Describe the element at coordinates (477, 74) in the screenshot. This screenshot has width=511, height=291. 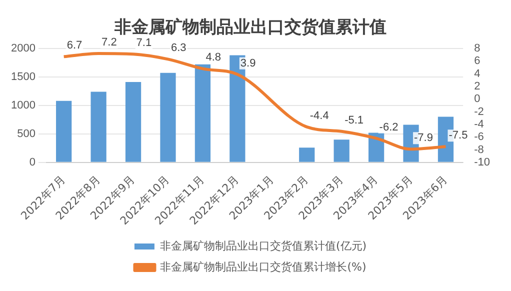
I see `y2-tick-label: 4` at that location.